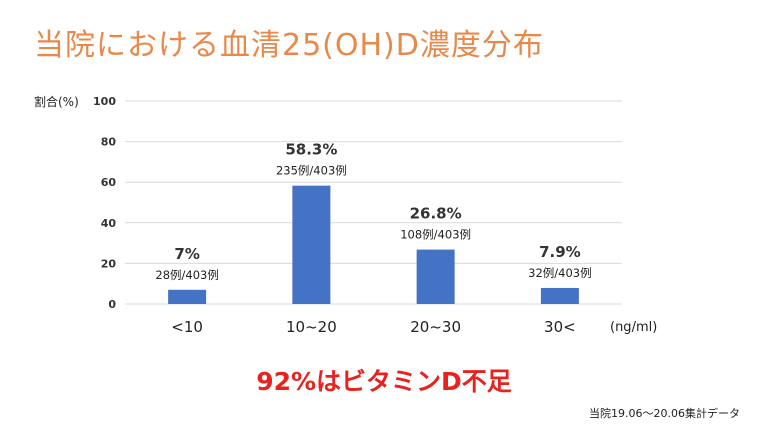 This screenshot has width=768, height=432. I want to click on y-tick-label: 100, so click(104, 101).